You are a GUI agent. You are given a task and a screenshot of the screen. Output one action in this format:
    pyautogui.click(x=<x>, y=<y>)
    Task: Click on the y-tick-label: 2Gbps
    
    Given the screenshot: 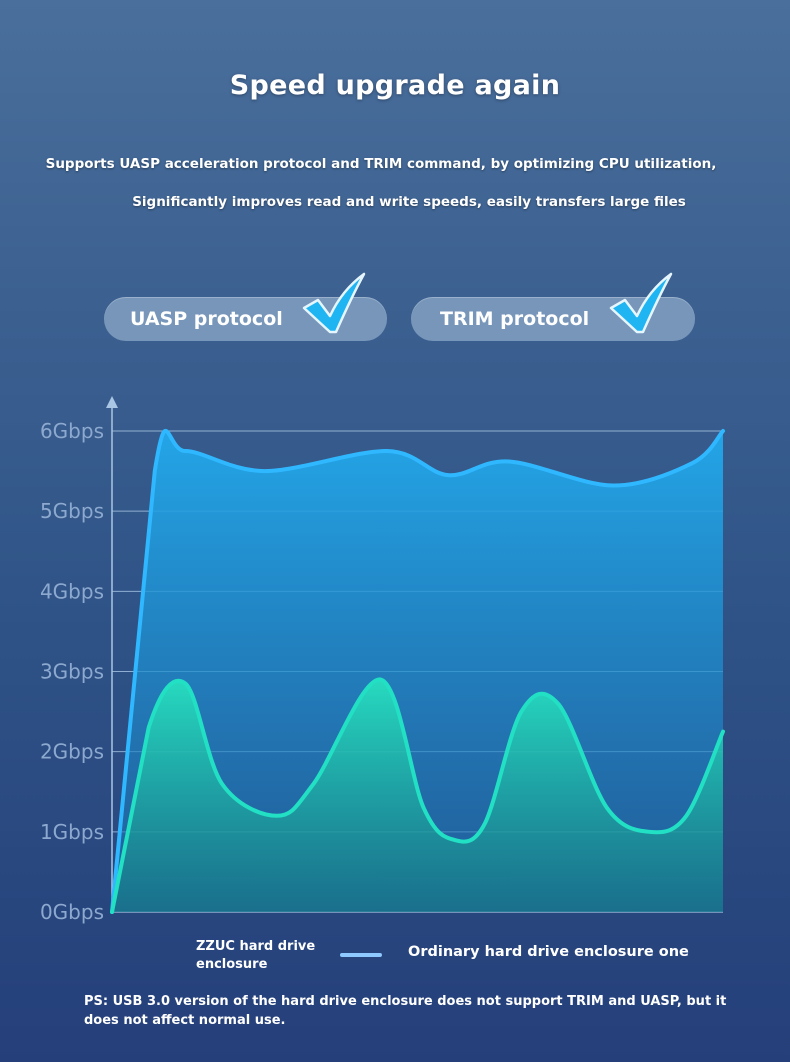 What is the action you would take?
    pyautogui.click(x=72, y=752)
    